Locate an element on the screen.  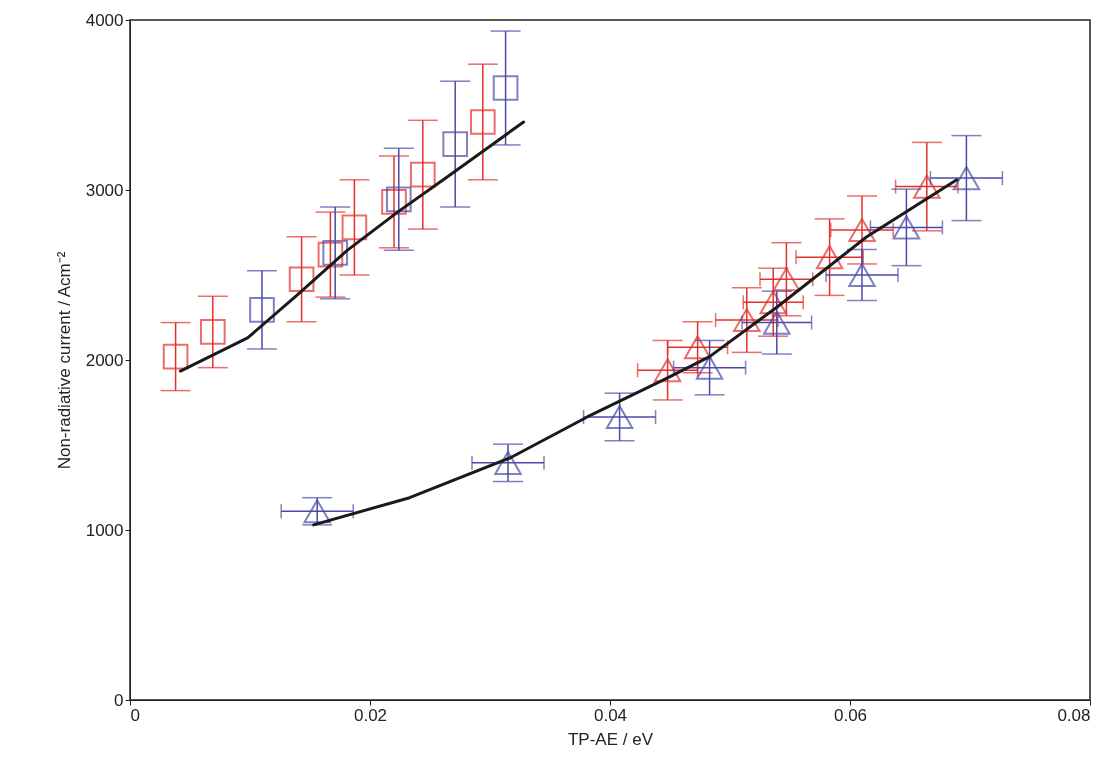
x-tick-label: 0.06 is located at coordinates (850, 715).